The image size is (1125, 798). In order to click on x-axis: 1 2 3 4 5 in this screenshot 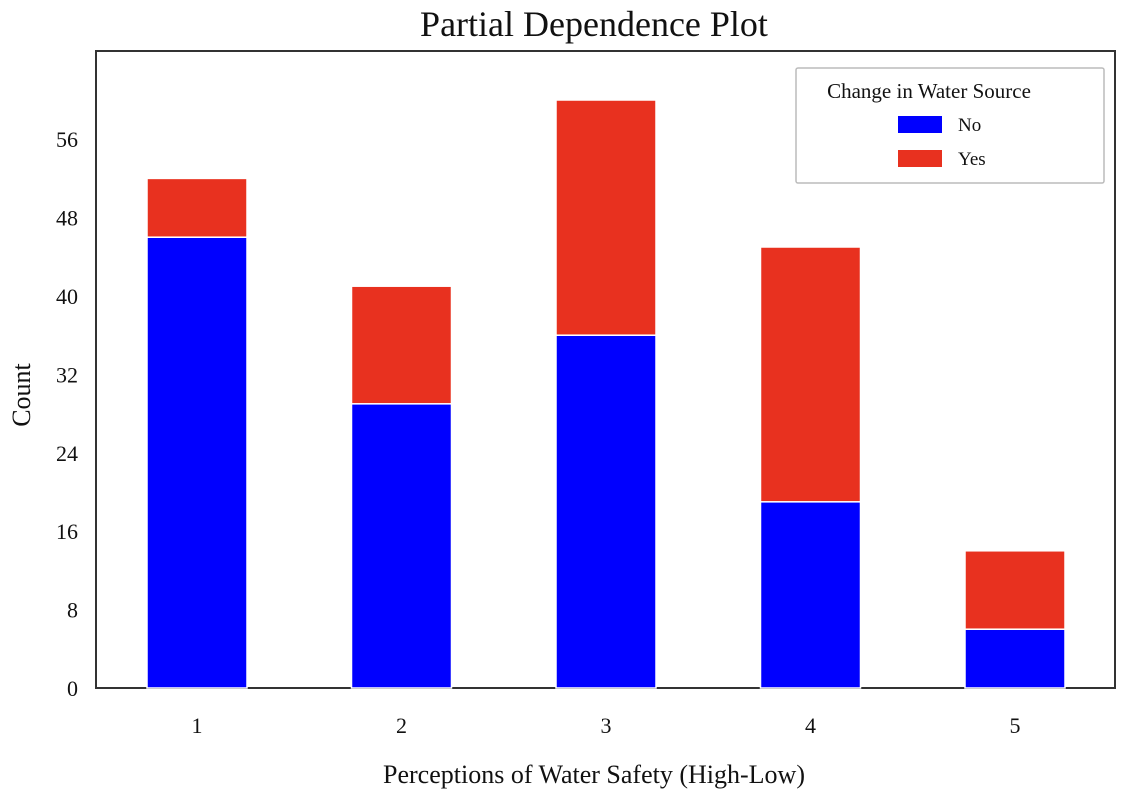, I will do `click(606, 725)`.